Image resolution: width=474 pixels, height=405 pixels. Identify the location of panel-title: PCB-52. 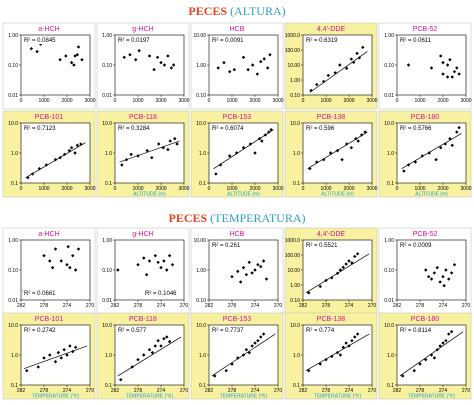
(425, 29).